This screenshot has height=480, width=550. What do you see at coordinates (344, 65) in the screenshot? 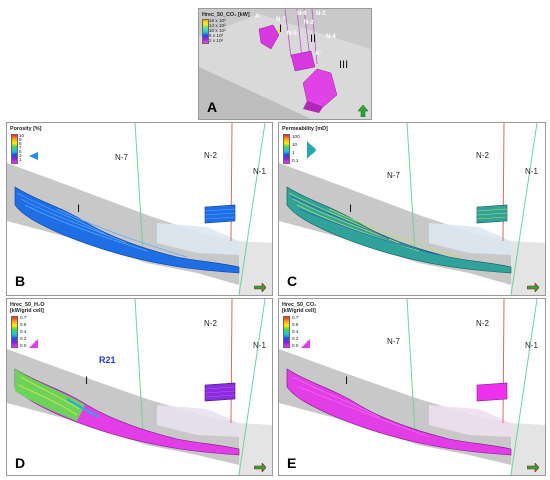
I see `region-label-iii: III` at bounding box center [344, 65].